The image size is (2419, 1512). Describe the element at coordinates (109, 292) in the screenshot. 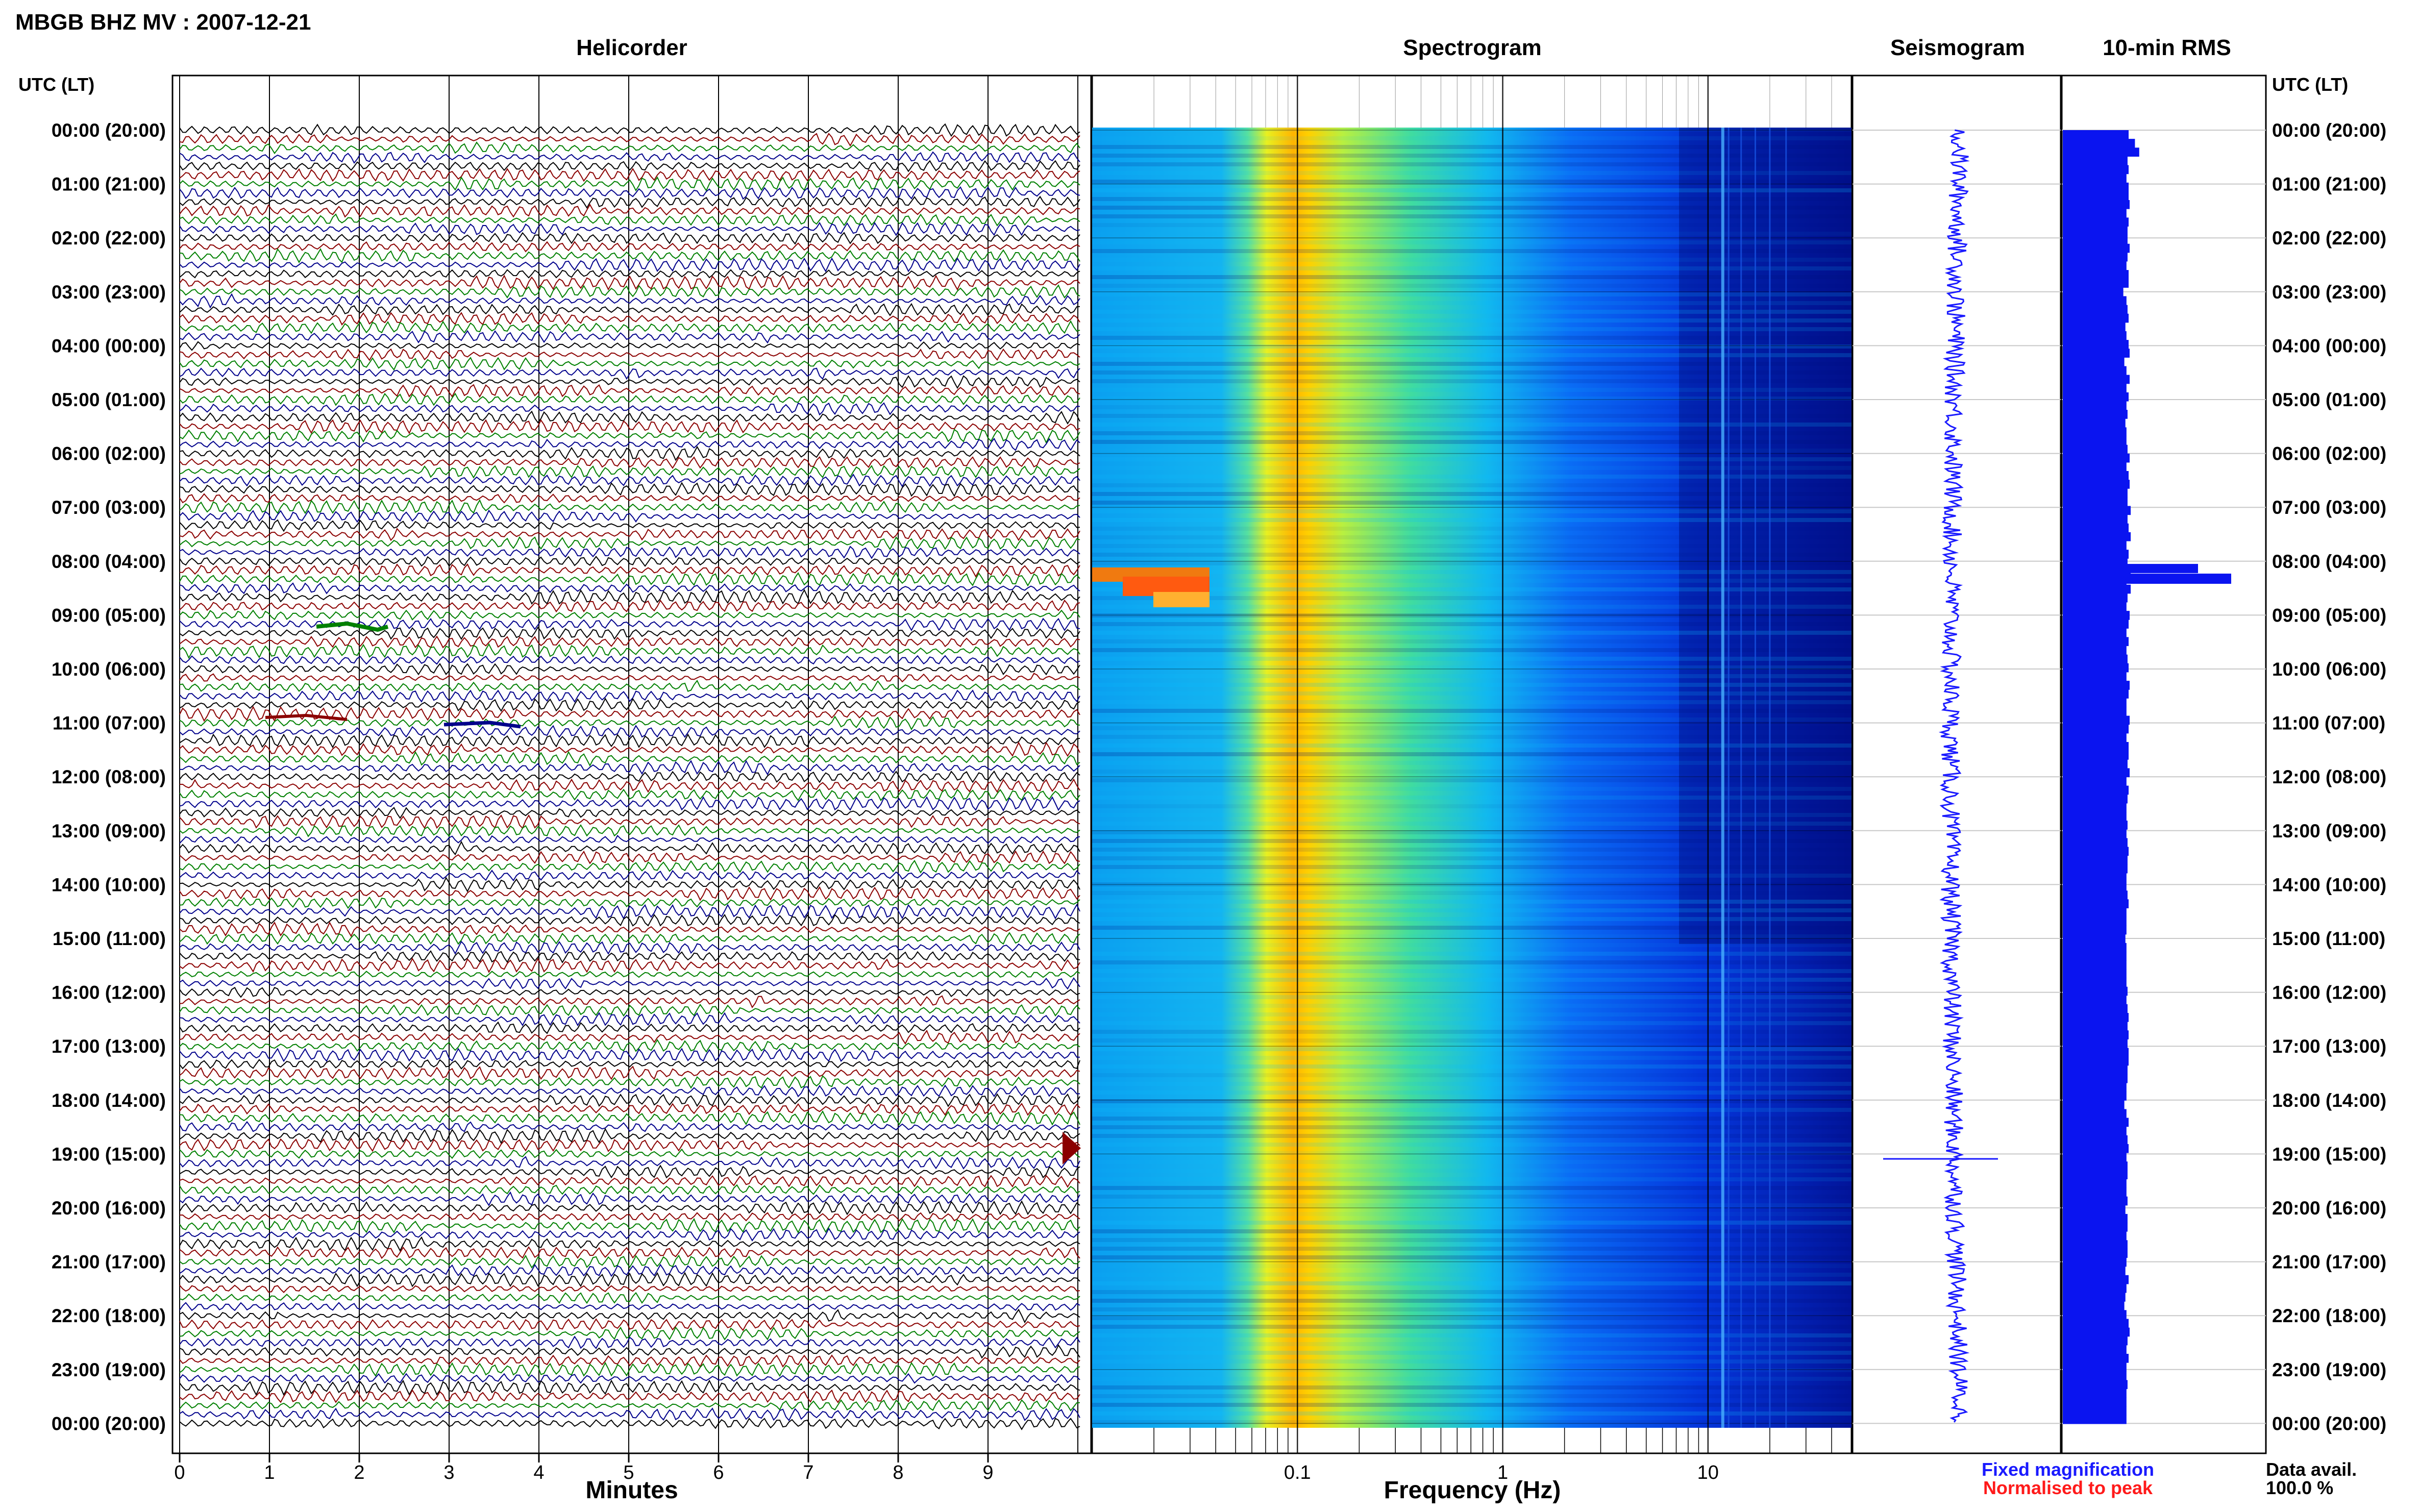

I see `hour-label-left: 03:00 (23:00)` at that location.